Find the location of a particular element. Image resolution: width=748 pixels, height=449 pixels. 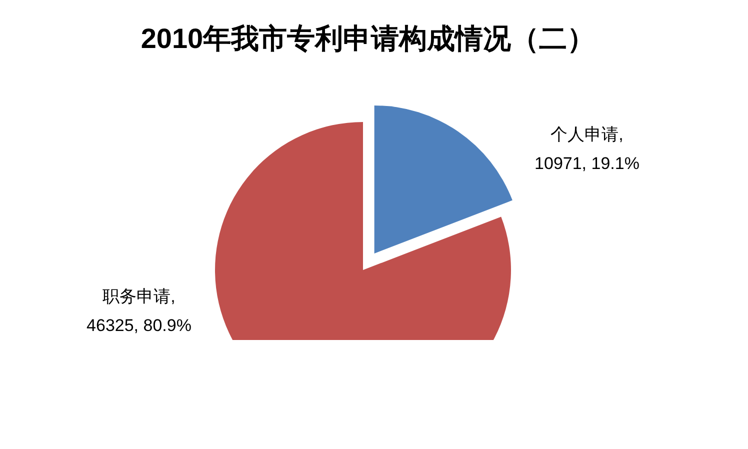

slice-label: 个人申请, 10971, 19.1% is located at coordinates (587, 148).